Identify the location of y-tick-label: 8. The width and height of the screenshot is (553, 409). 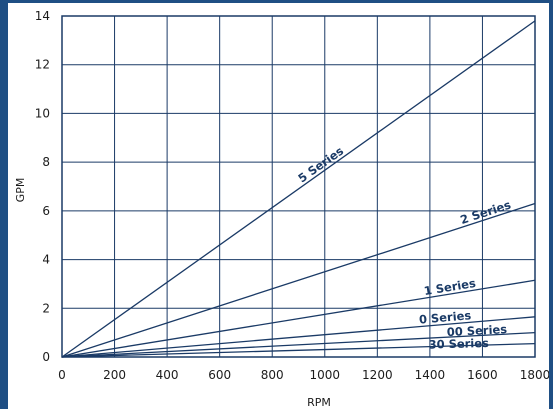
(46, 162).